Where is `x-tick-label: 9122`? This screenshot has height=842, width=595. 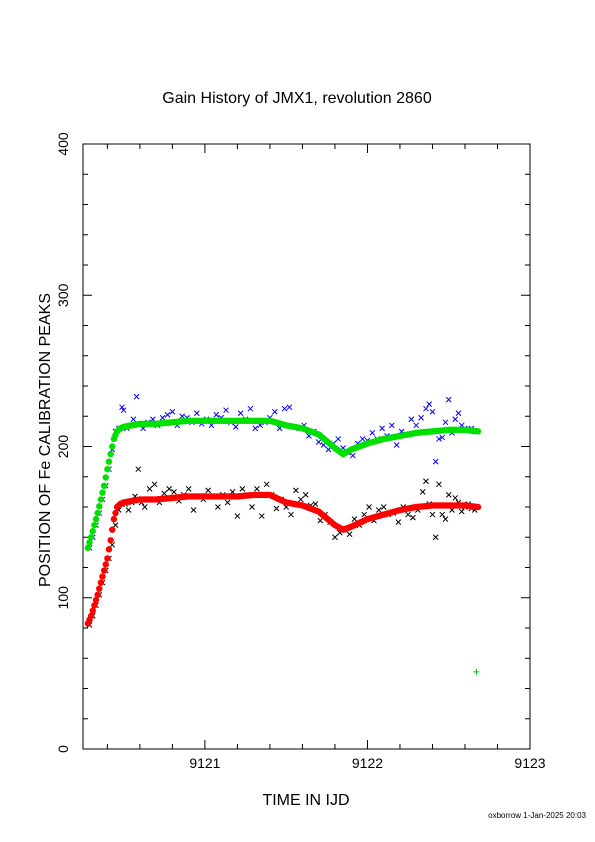 x-tick-label: 9122 is located at coordinates (367, 763).